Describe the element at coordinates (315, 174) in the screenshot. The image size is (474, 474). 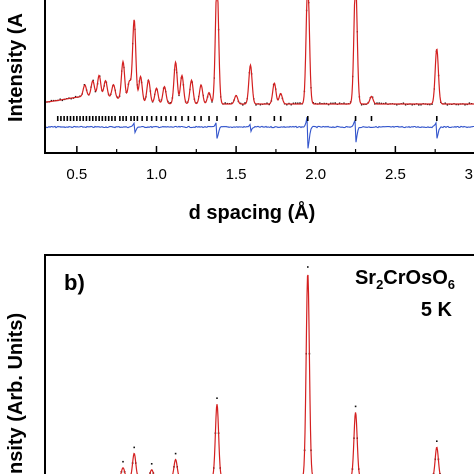
I see `x-tick-label: 2.0` at that location.